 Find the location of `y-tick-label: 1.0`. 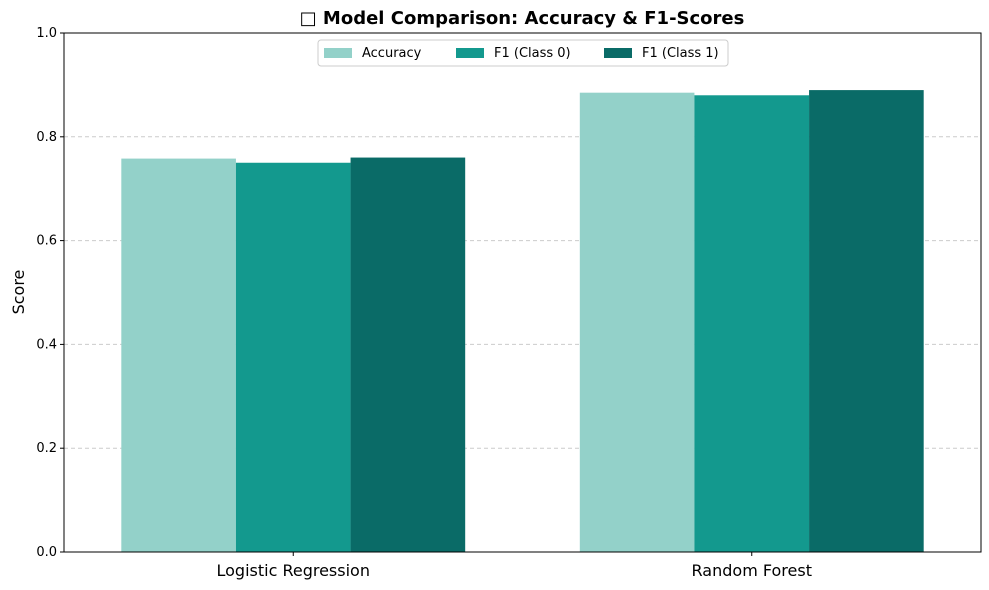

y-tick-label: 1.0 is located at coordinates (46, 33).